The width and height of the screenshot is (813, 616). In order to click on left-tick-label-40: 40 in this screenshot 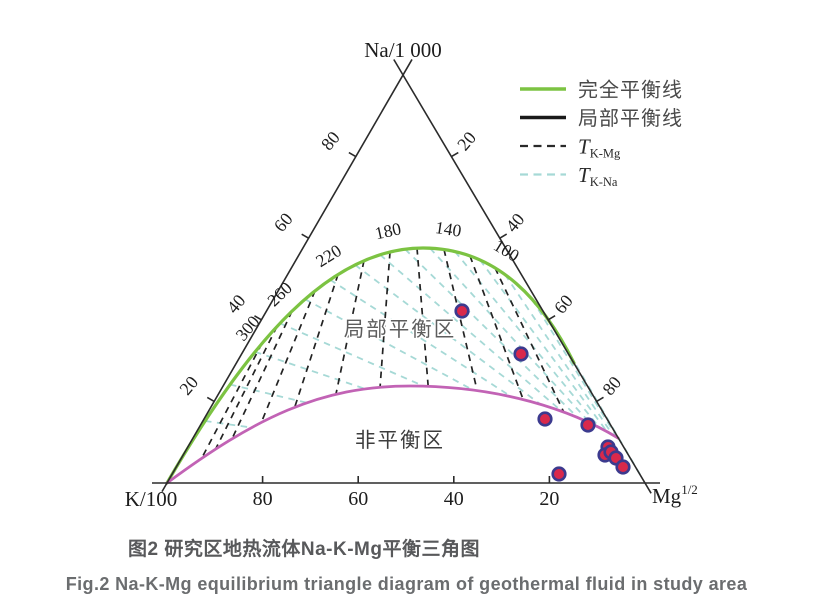, I will do `click(236, 304)`.